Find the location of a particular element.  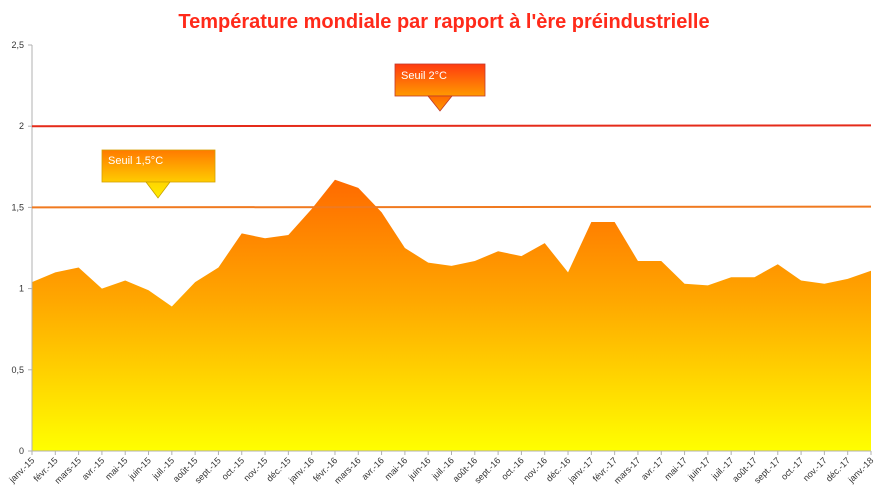

x-tick-label: nov.-16 is located at coordinates (535, 469).